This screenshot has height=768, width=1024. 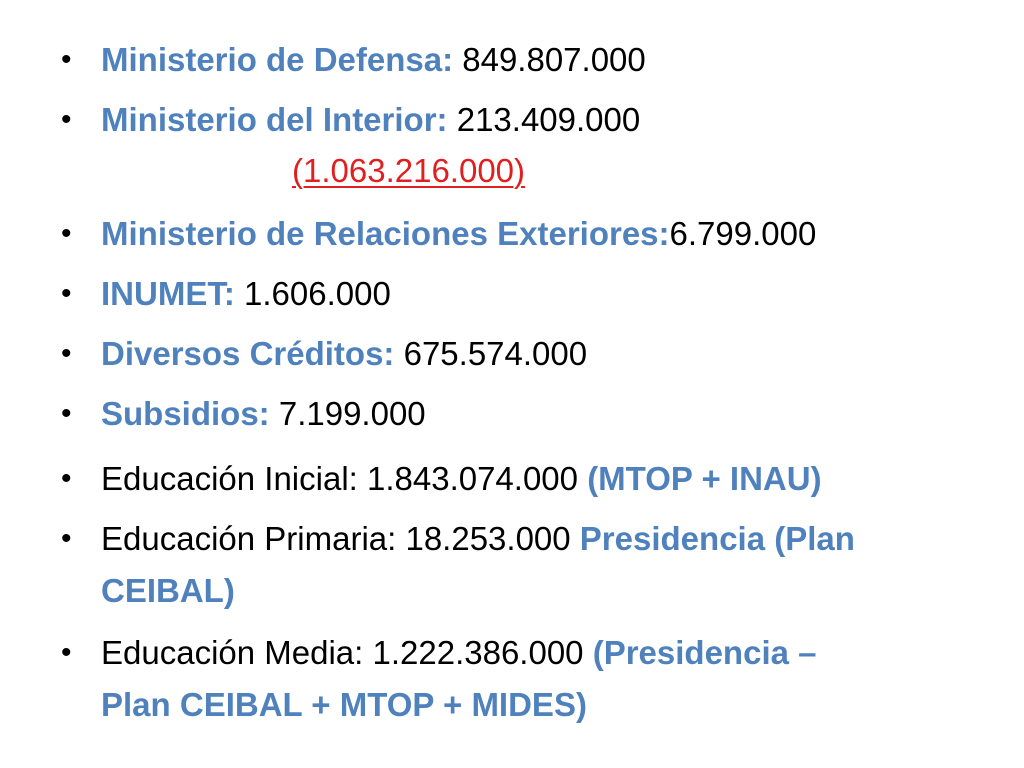 What do you see at coordinates (544, 119) in the screenshot?
I see `item-value: 213.409.000` at bounding box center [544, 119].